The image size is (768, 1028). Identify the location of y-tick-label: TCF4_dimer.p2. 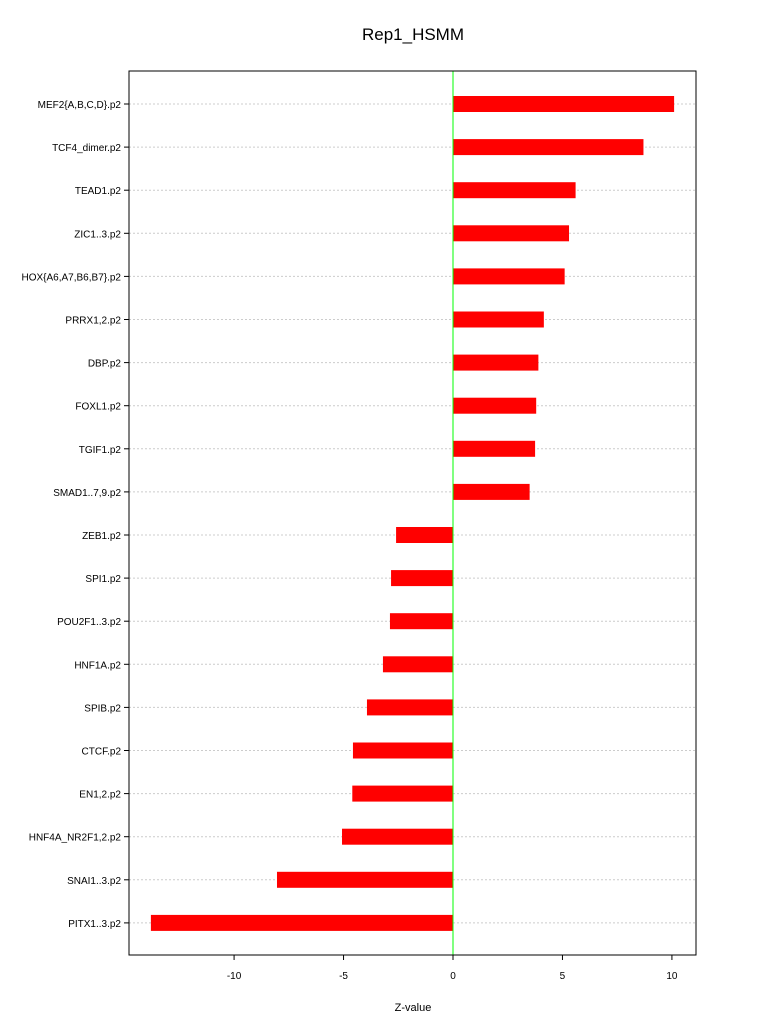
(86, 148).